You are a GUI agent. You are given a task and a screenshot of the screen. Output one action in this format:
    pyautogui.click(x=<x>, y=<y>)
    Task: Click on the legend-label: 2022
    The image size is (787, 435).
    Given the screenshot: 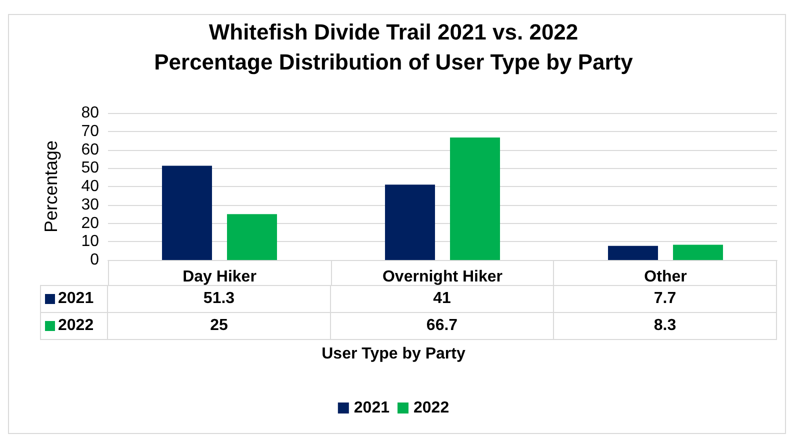 What is the action you would take?
    pyautogui.click(x=432, y=408)
    